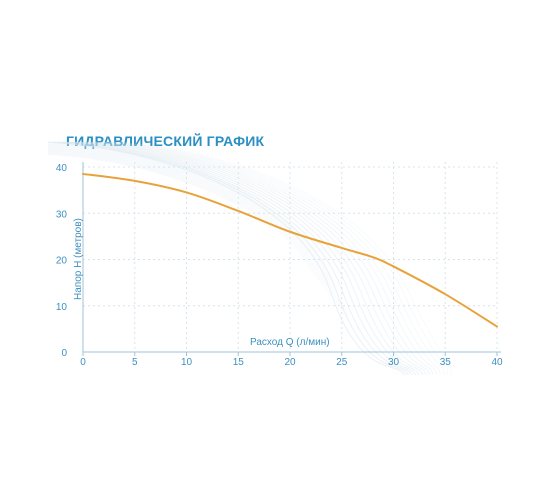  Describe the element at coordinates (64, 353) in the screenshot. I see `y-tick-label: 0` at that location.